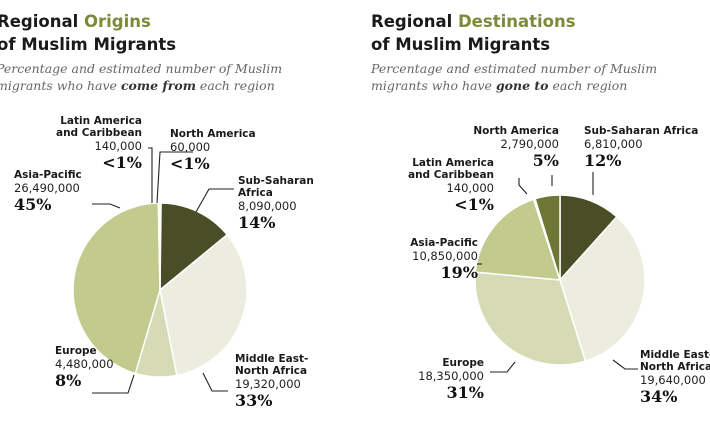  Describe the element at coordinates (641, 131) in the screenshot. I see `slice-name: Sub-Saharan Africa` at that location.